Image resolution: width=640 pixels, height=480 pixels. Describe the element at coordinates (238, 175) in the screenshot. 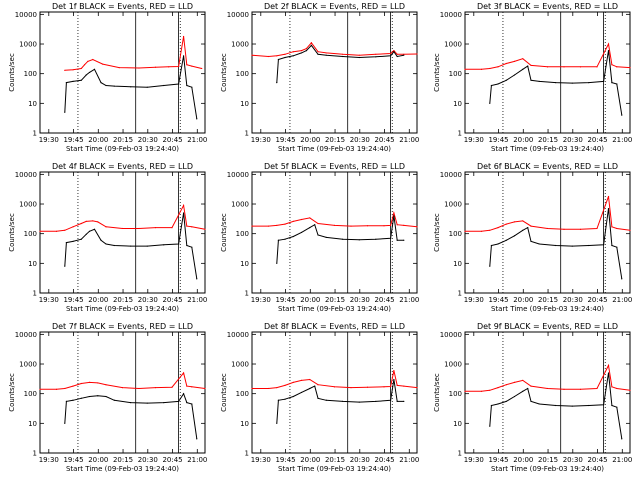

I see `y-tick-label: 10000` at that location.